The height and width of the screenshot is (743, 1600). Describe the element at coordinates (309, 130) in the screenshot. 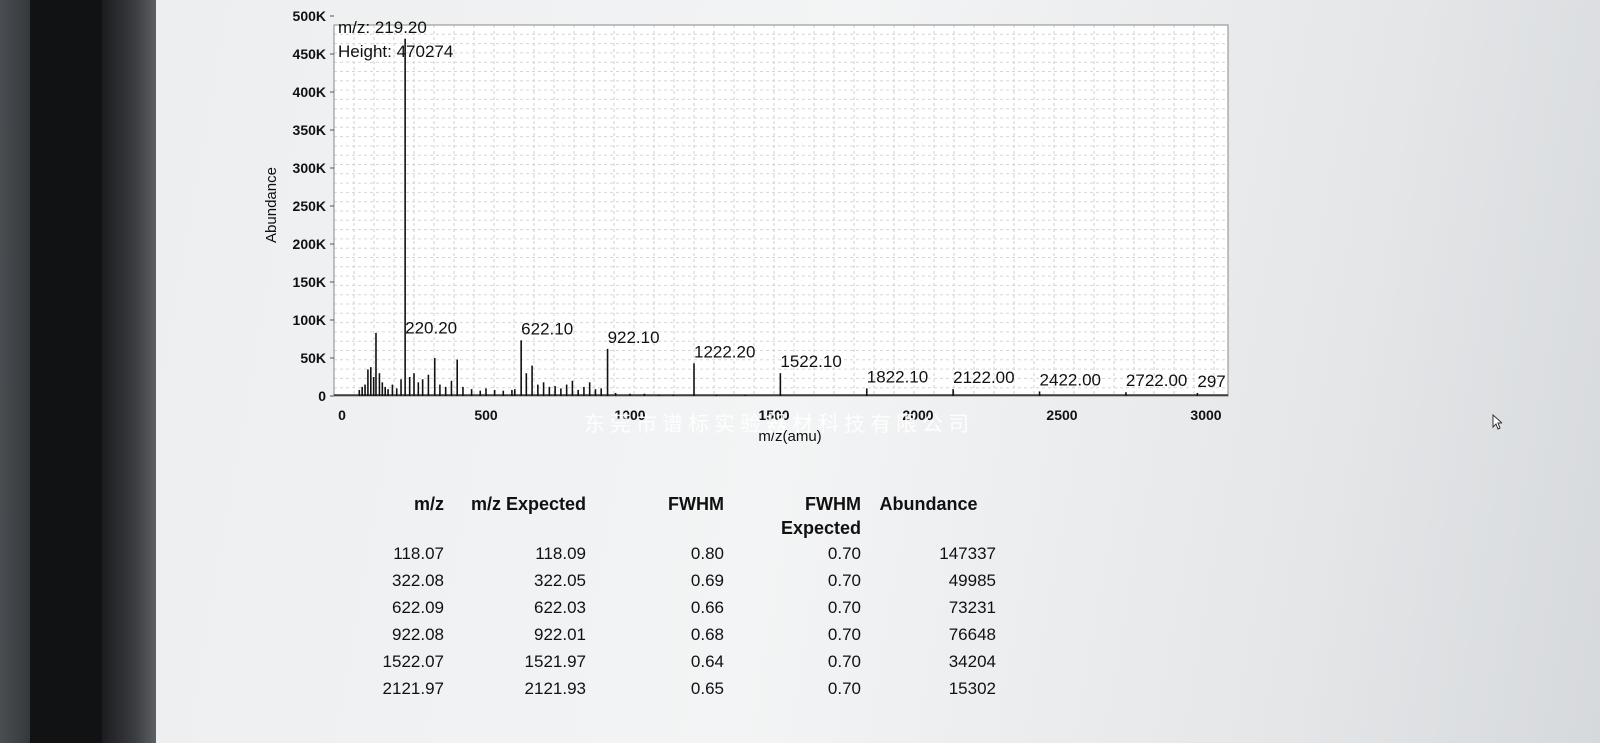

I see `y-tick-label: 350K` at that location.